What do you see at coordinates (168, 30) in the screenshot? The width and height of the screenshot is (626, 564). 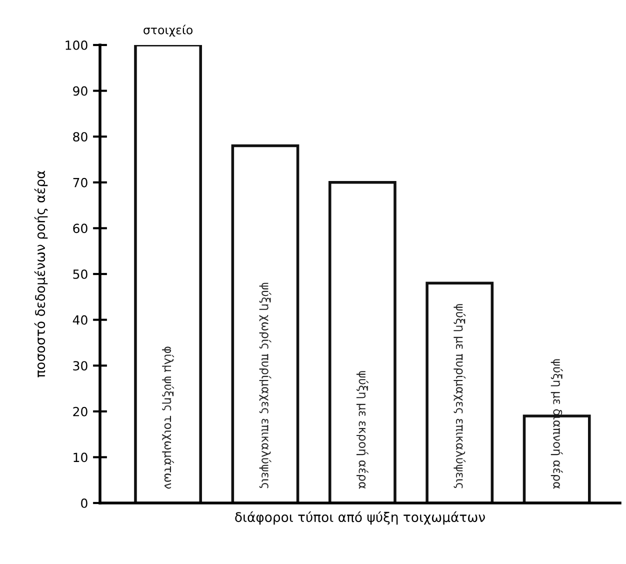 I see `annotation: στοιχείο` at bounding box center [168, 30].